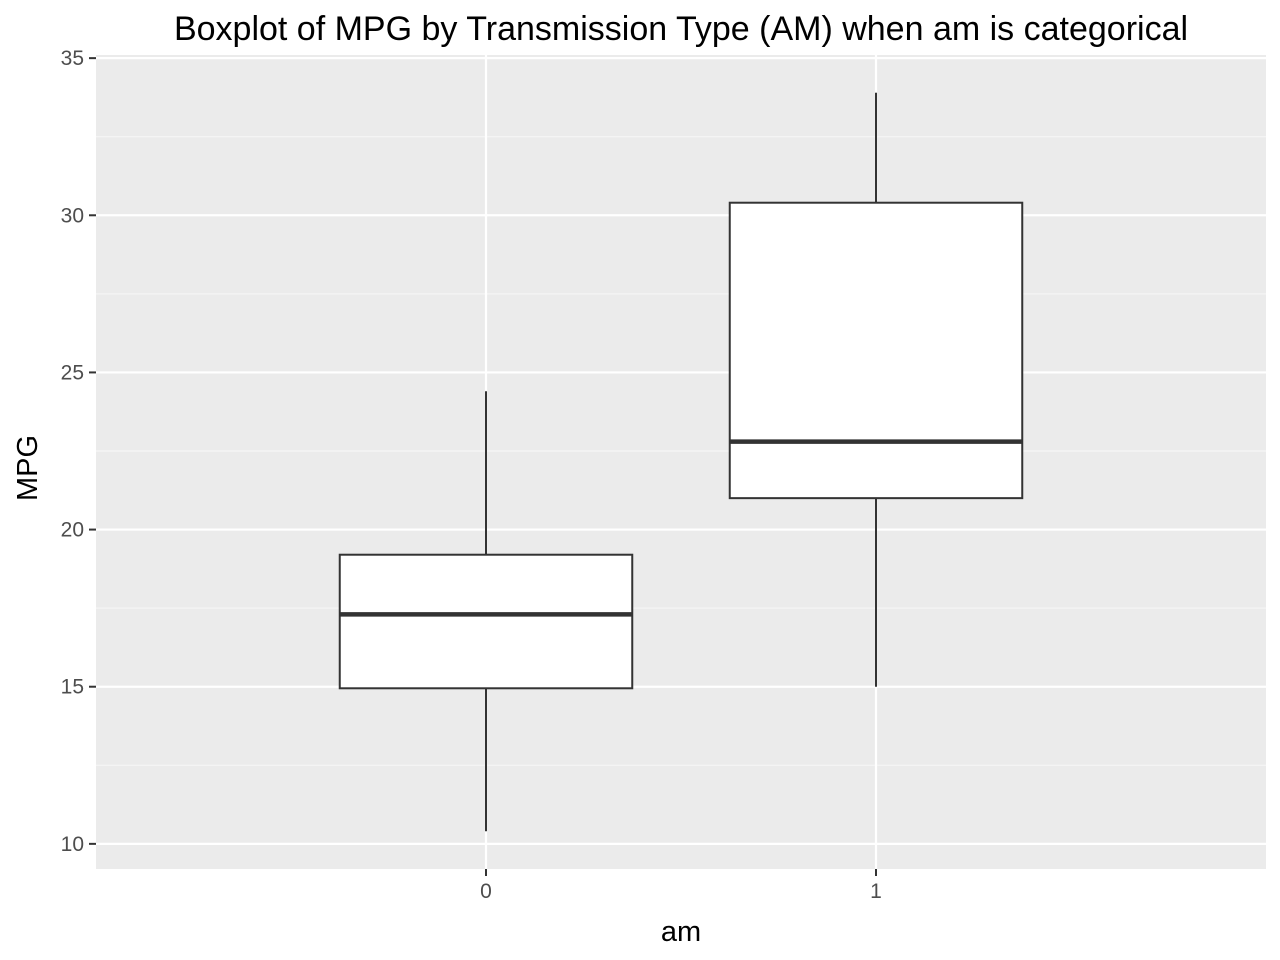 The width and height of the screenshot is (1280, 960). Describe the element at coordinates (72, 215) in the screenshot. I see `y-tick-label: 30` at that location.